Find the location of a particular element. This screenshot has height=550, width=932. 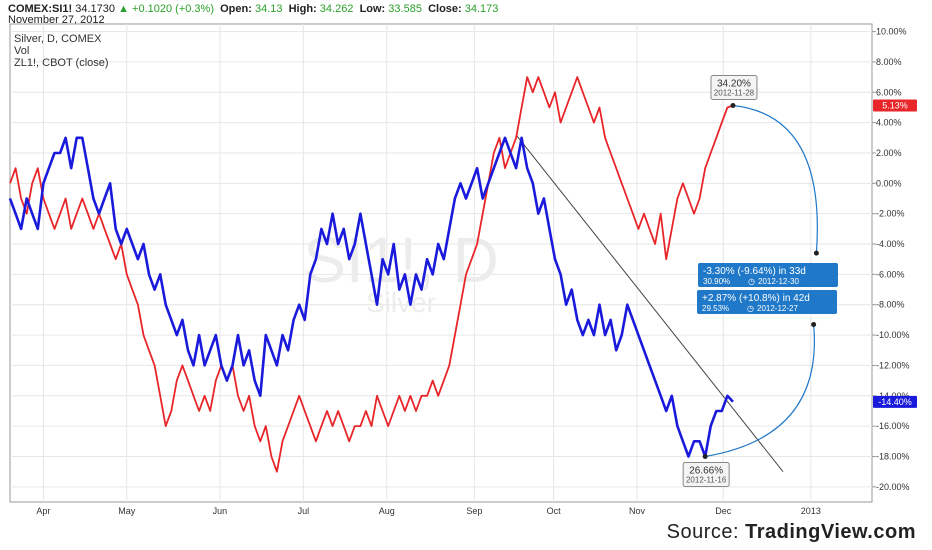

y-tick-label: -10.00% is located at coordinates (893, 335).